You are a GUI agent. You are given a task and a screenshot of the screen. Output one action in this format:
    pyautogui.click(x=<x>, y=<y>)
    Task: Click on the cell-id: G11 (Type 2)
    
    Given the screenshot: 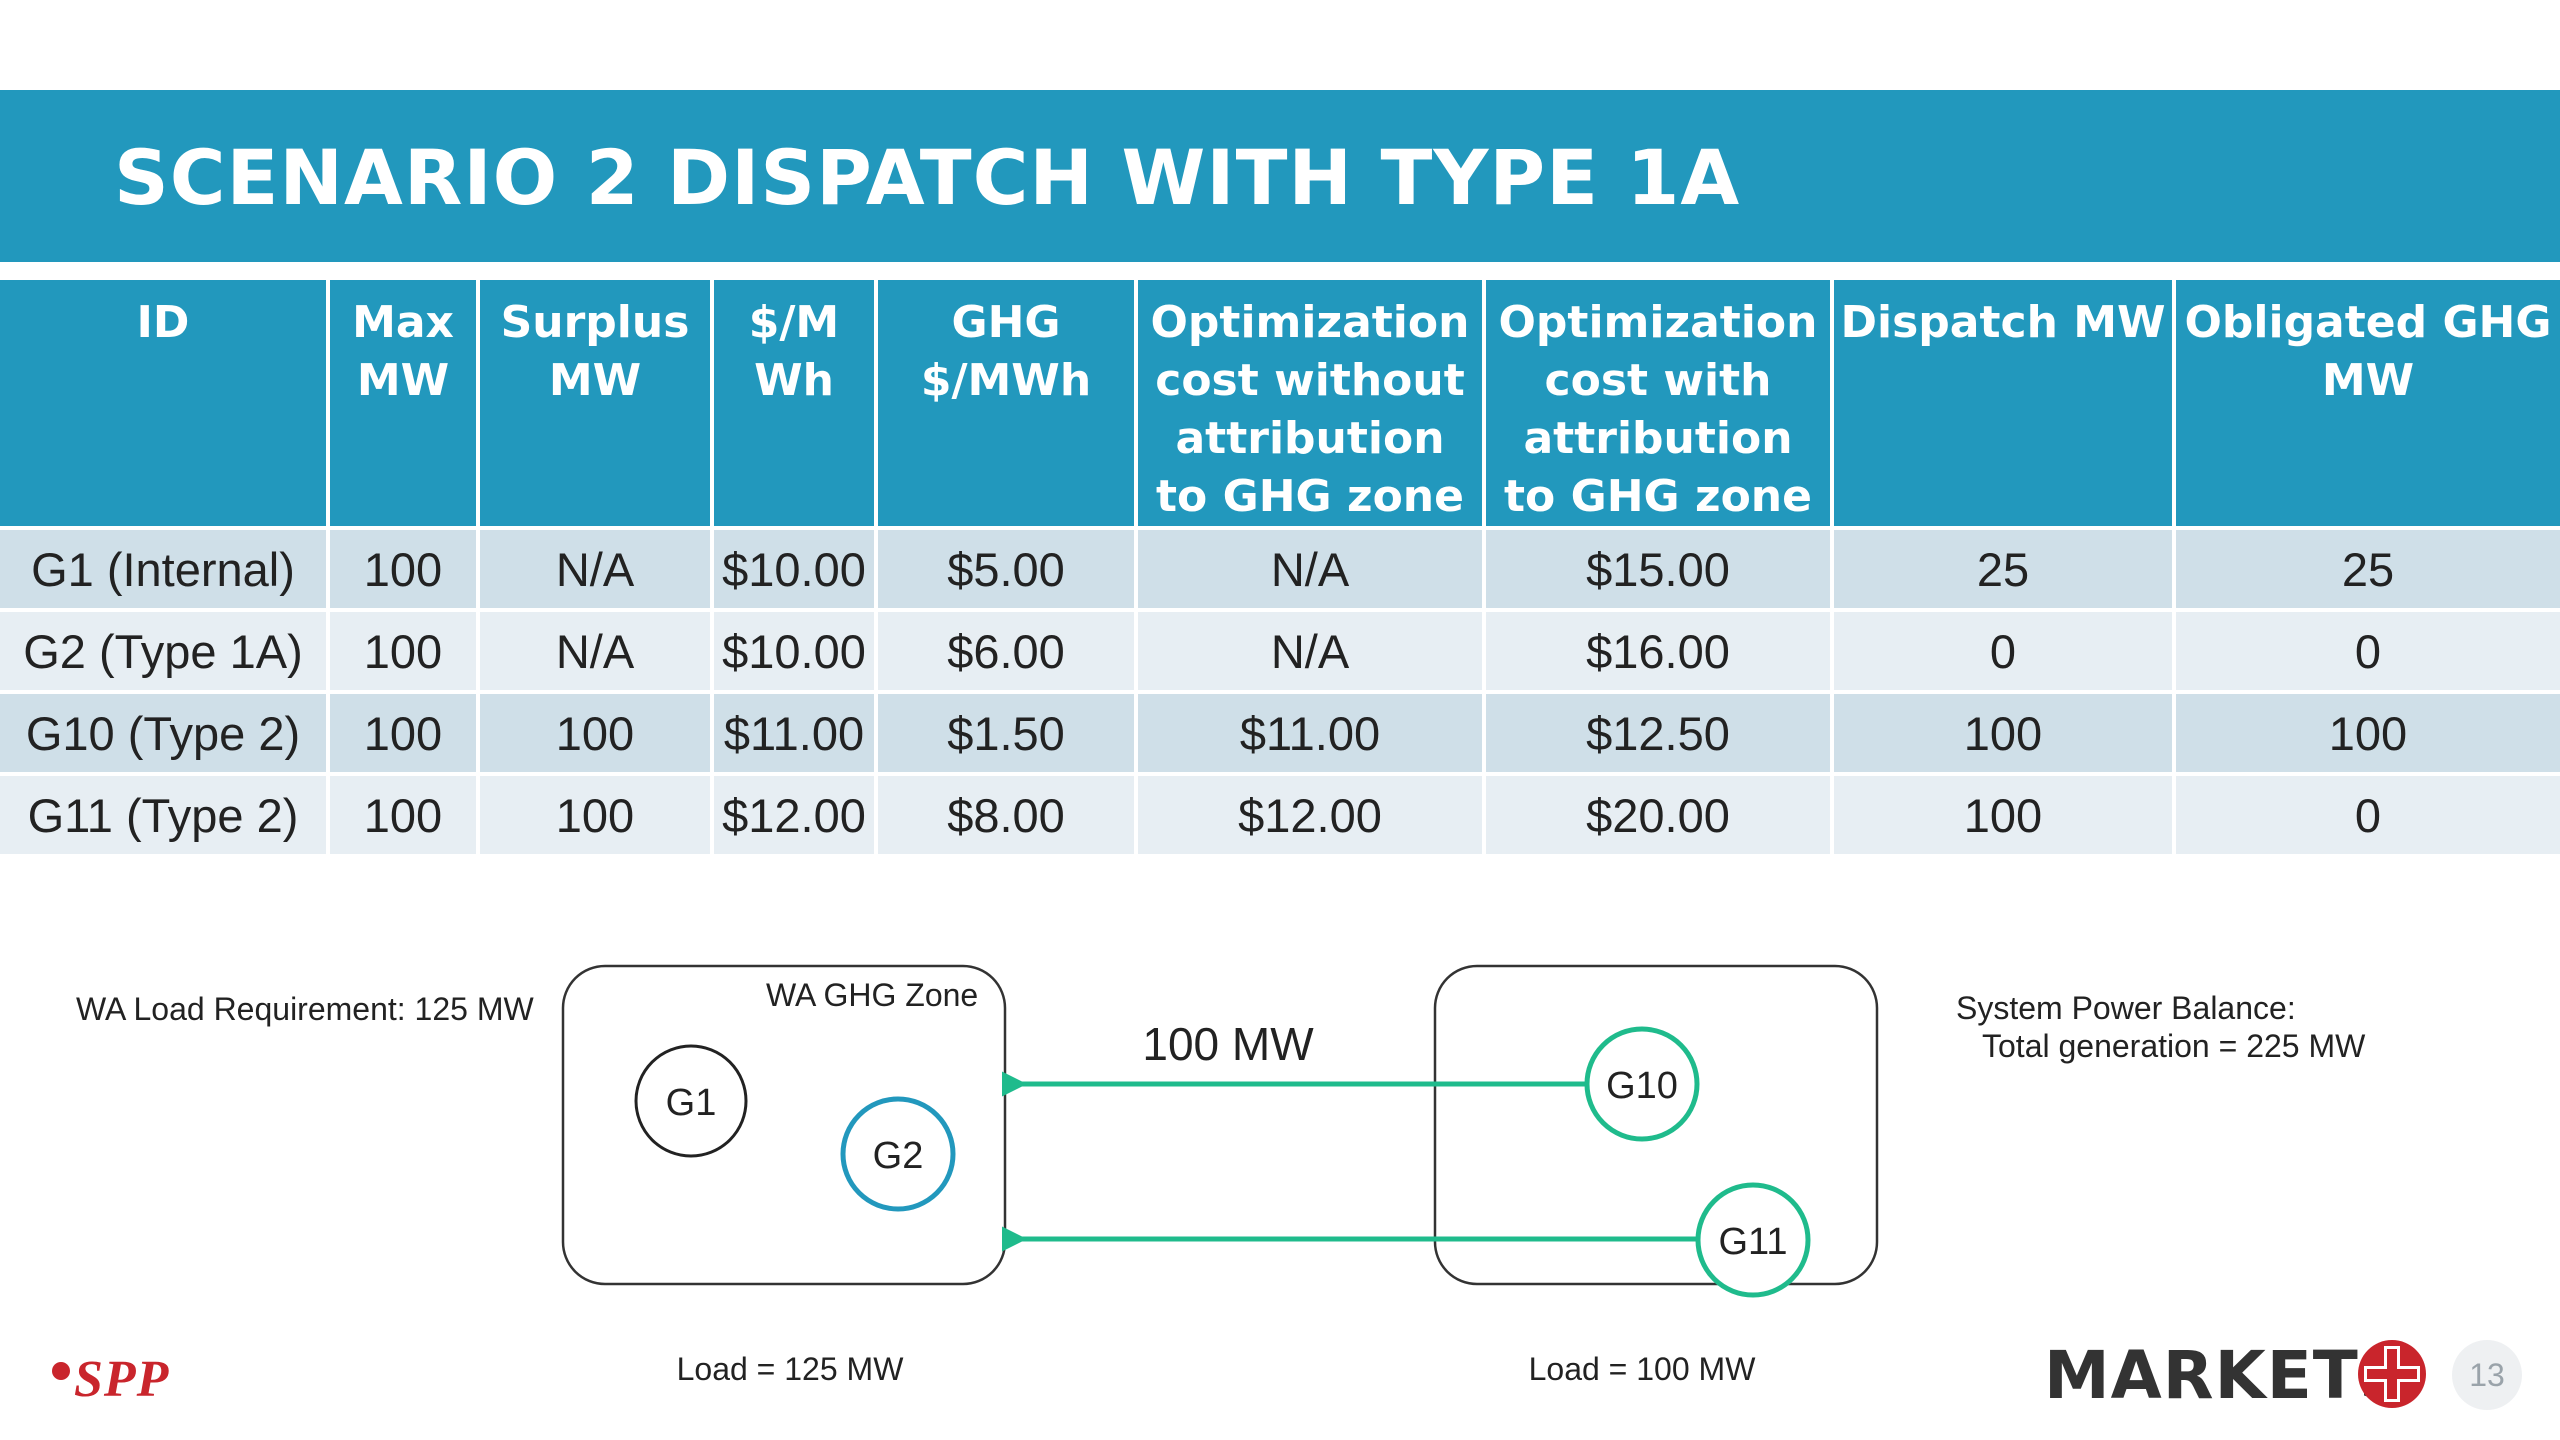 What is the action you would take?
    pyautogui.click(x=165, y=813)
    